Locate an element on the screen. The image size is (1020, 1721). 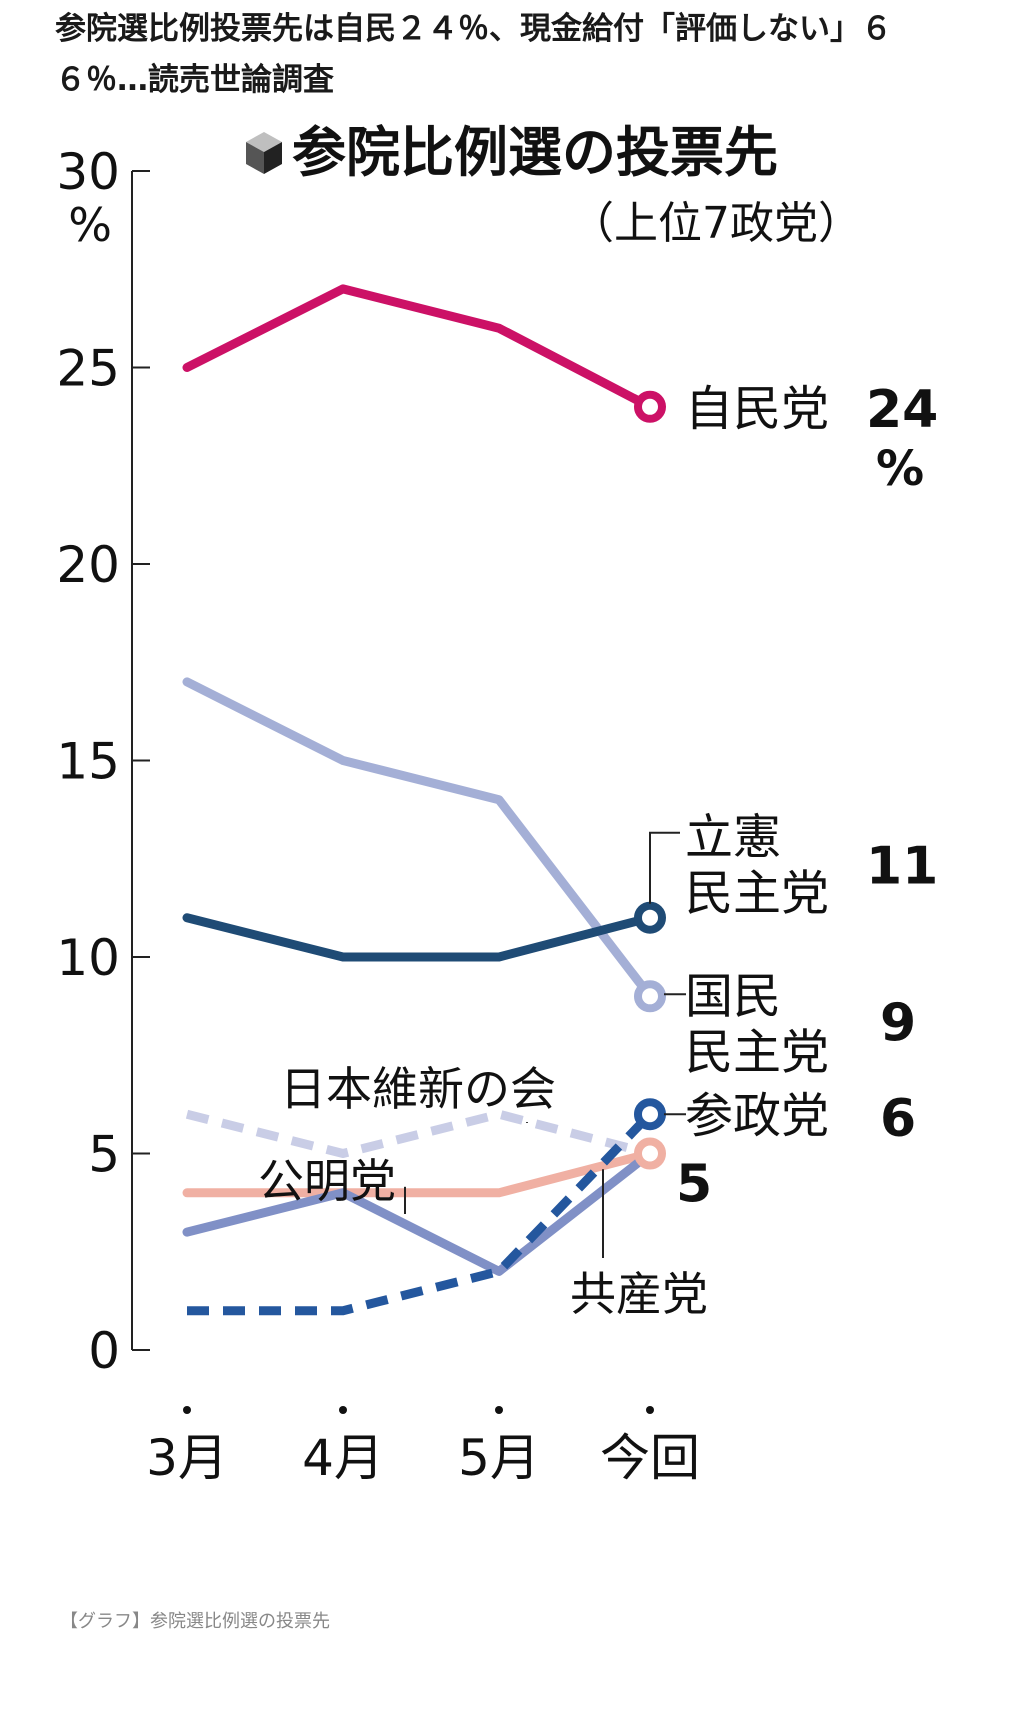
series-label: 立憲 is located at coordinates (733, 838).